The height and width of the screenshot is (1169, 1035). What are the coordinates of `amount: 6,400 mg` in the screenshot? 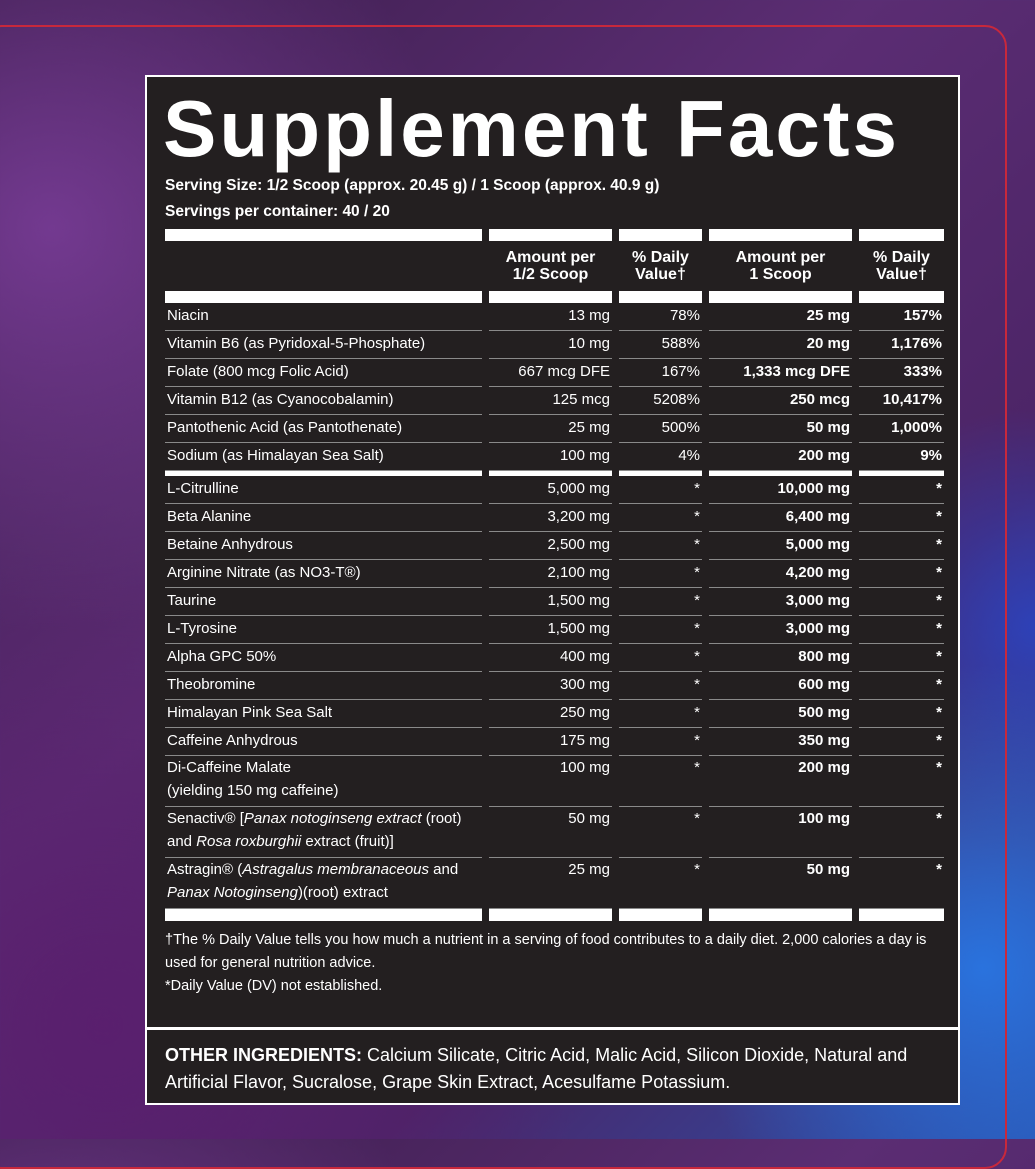 It's located at (780, 518).